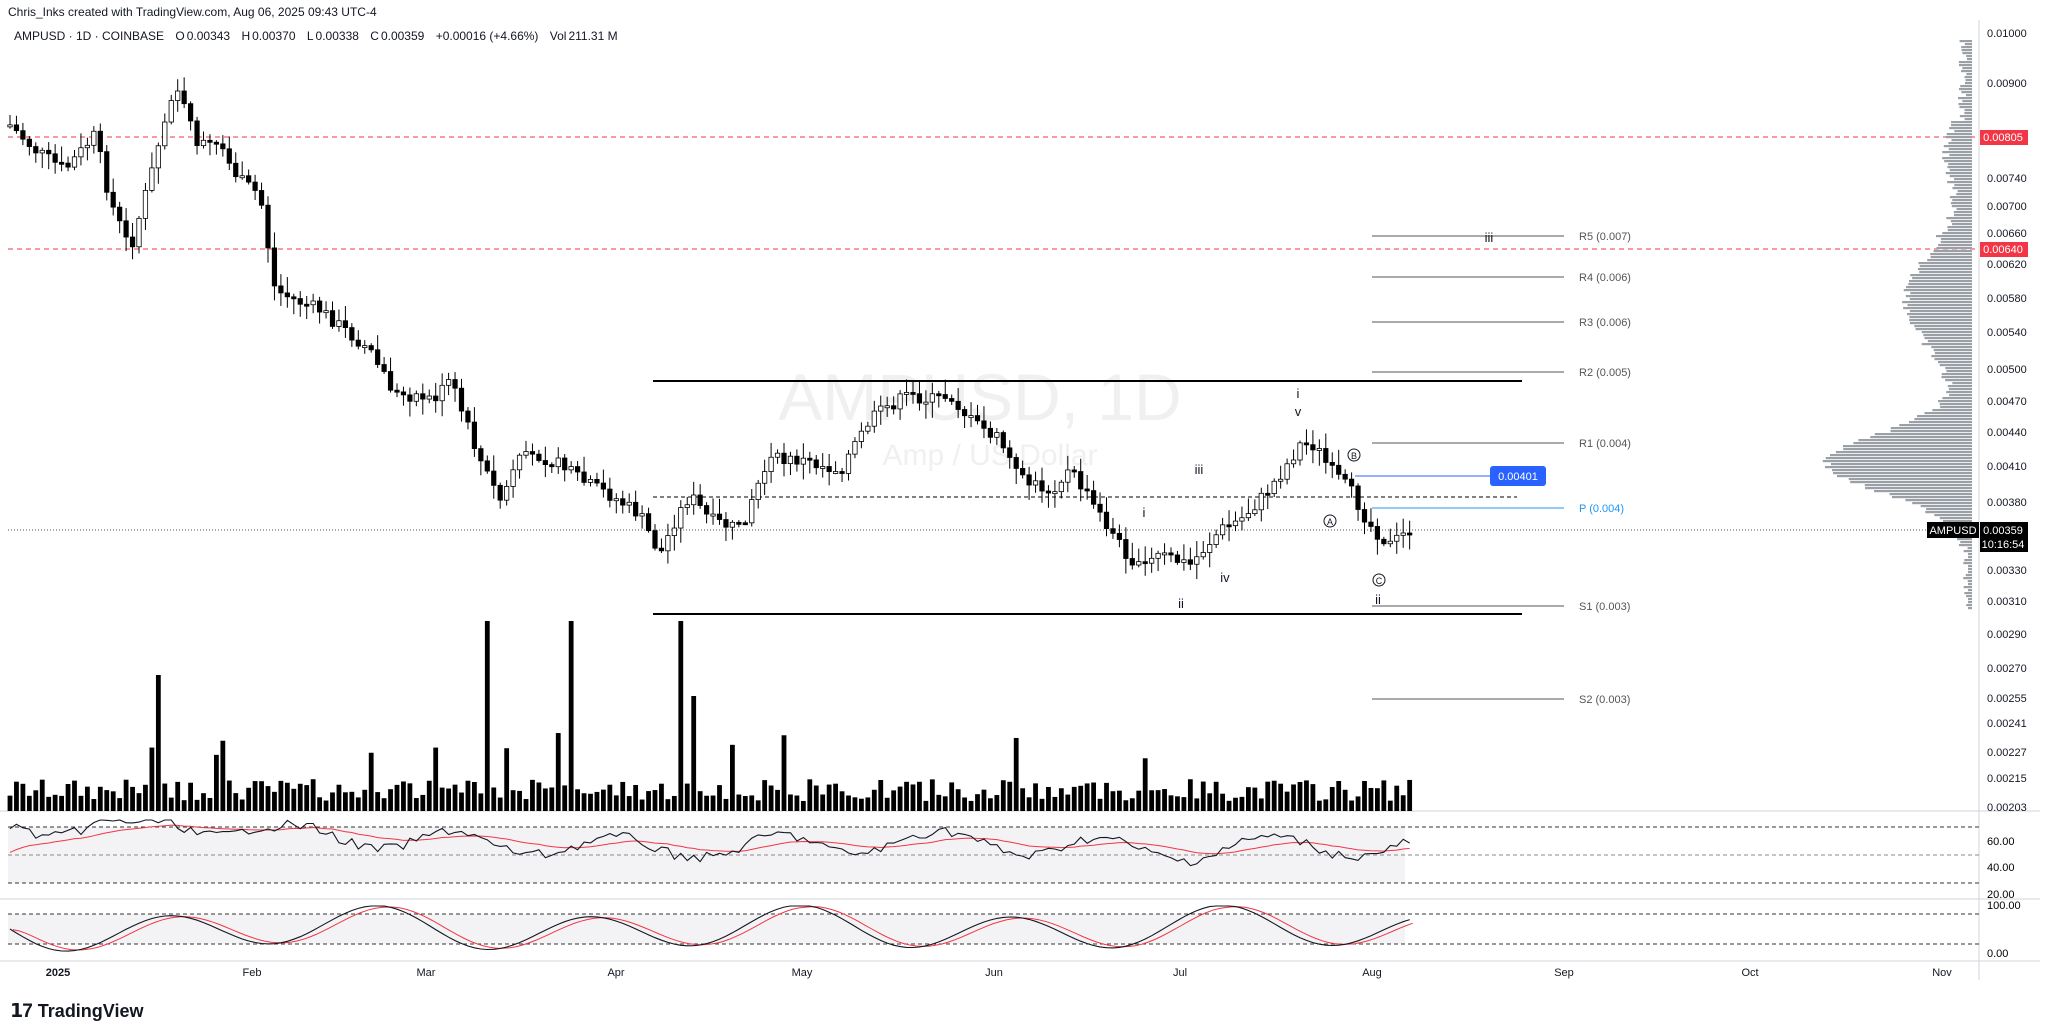 The height and width of the screenshot is (1036, 2048). Describe the element at coordinates (2007, 808) in the screenshot. I see `price-tick: 0.00203` at that location.